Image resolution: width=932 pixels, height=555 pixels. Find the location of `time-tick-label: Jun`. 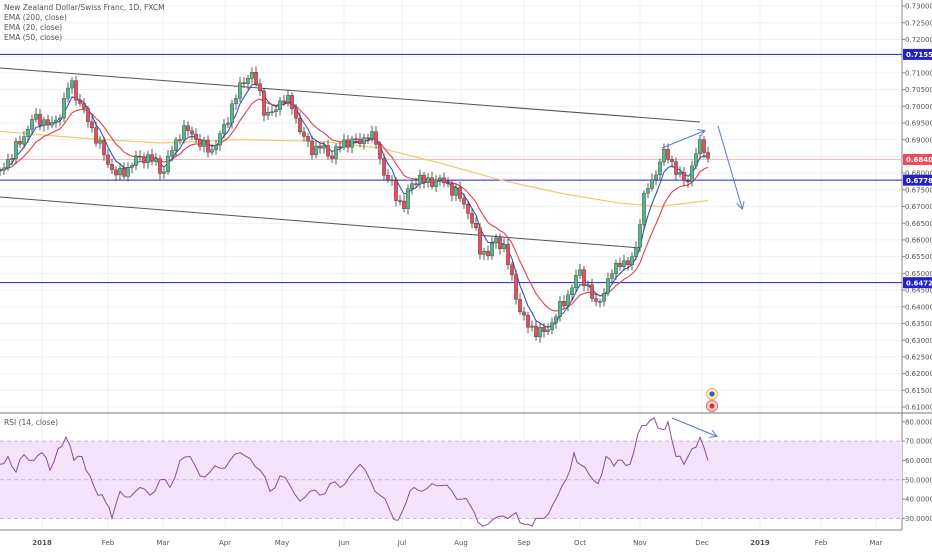

time-tick-label: Jun is located at coordinates (344, 543).